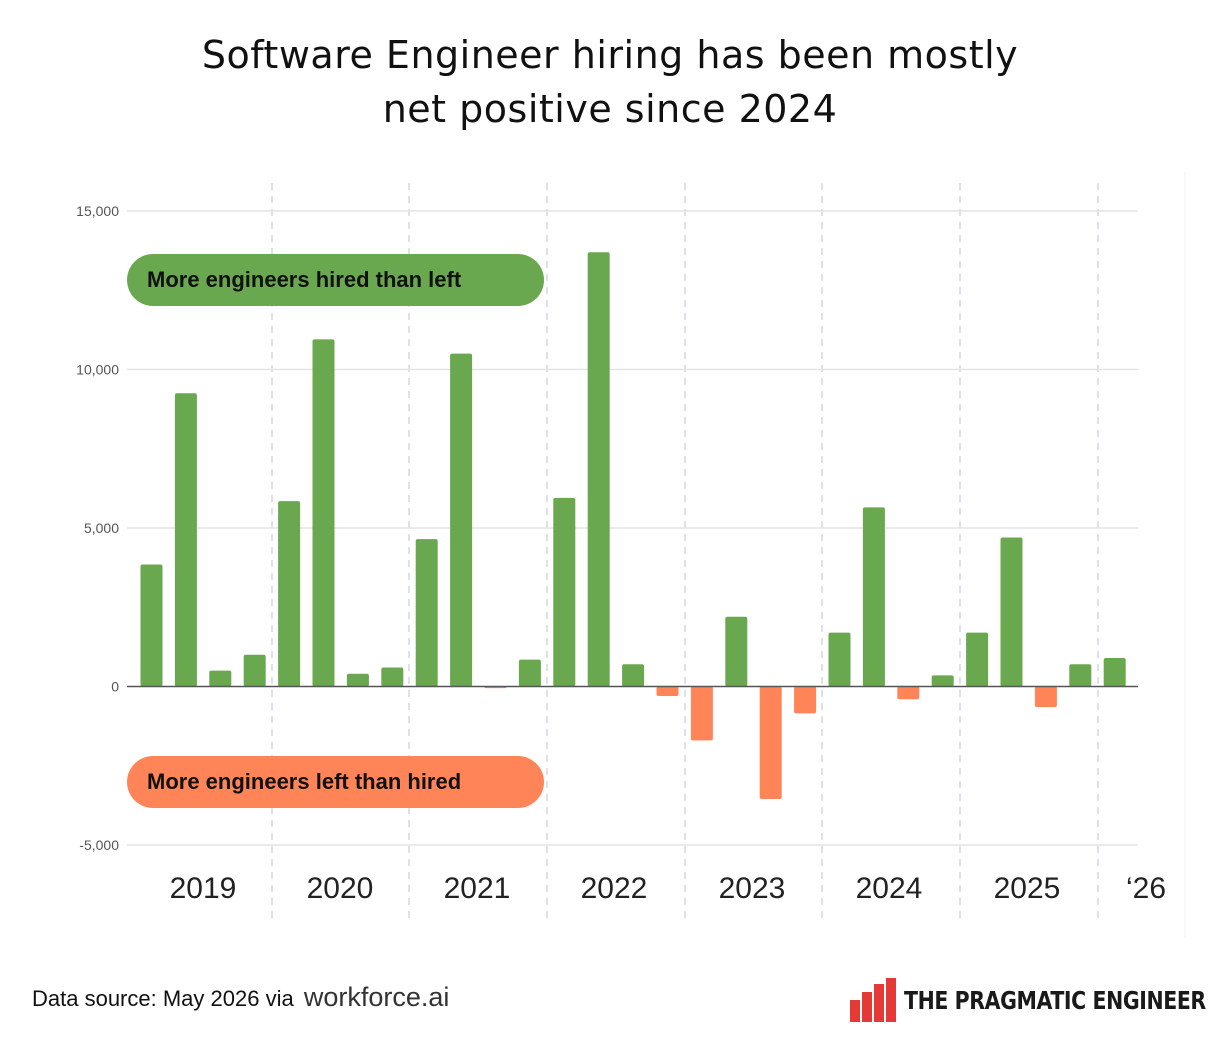  Describe the element at coordinates (376, 997) in the screenshot. I see `data-source-link: workforce.ai` at that location.